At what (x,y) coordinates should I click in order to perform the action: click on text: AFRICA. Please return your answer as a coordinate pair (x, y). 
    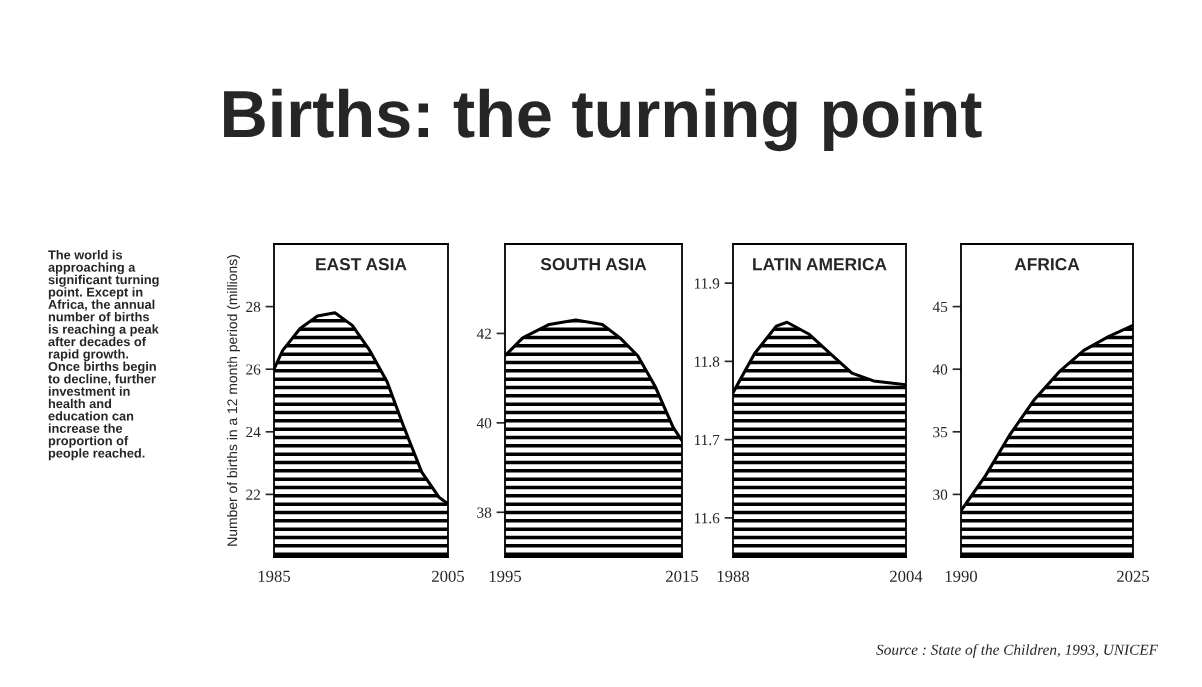
    Looking at the image, I should click on (1047, 264).